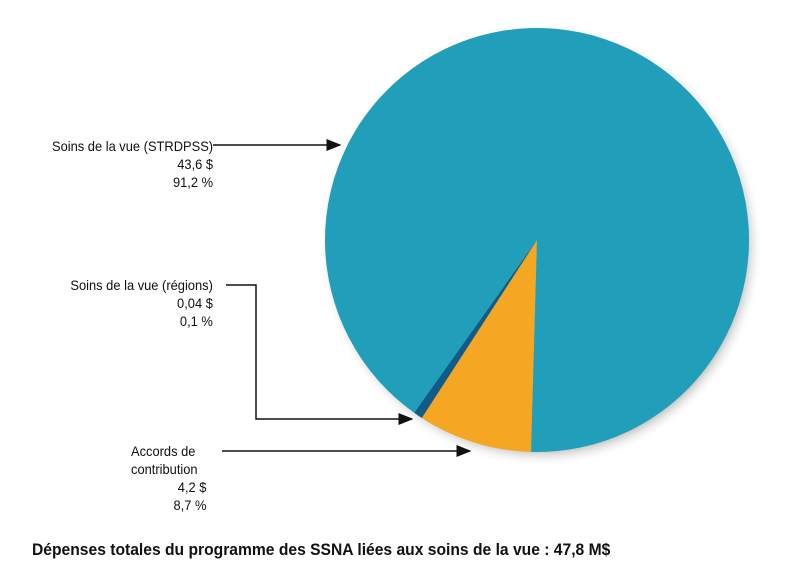  Describe the element at coordinates (168, 478) in the screenshot. I see `label-contrib: Accords de contribution 4,2 $ 8,7 %` at that location.